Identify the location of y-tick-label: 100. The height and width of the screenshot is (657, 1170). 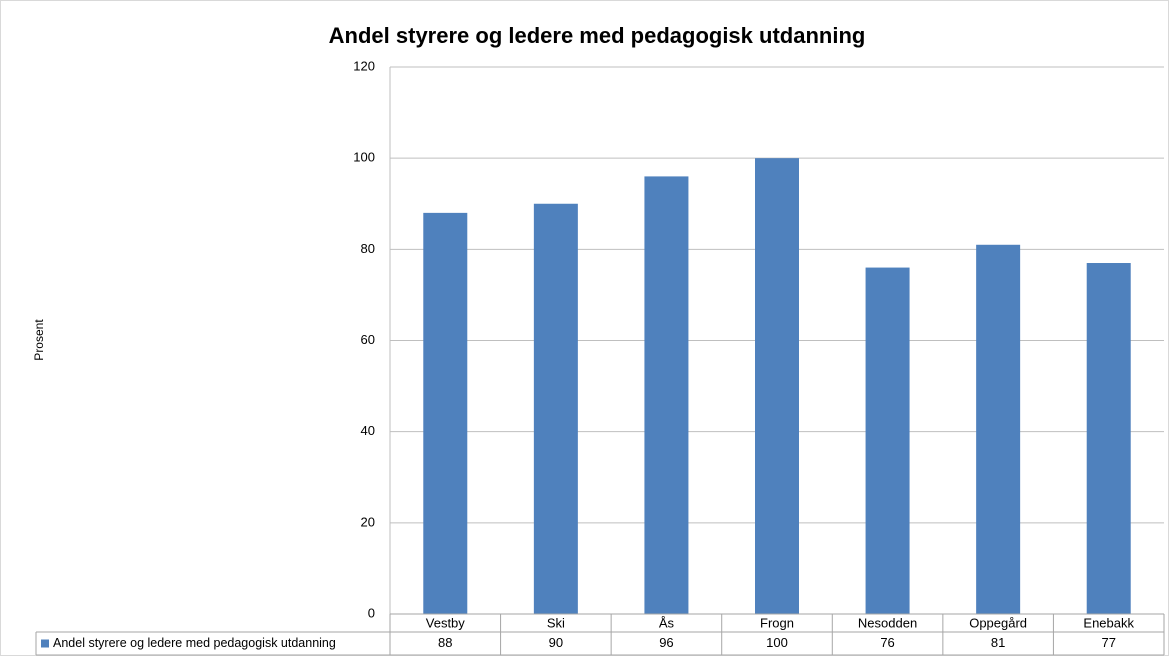
(364, 157).